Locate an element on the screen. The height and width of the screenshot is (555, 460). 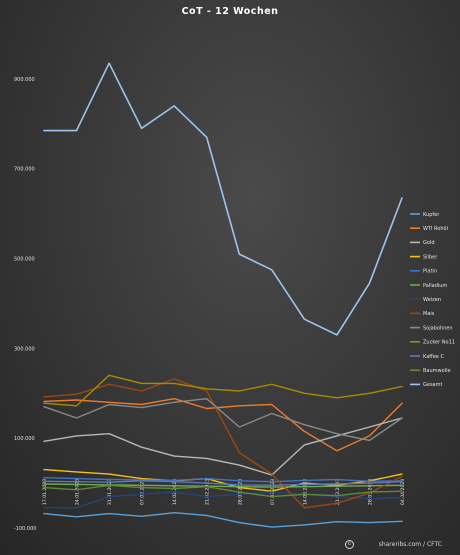
series-line-palladium is located at coordinates (223, 485).